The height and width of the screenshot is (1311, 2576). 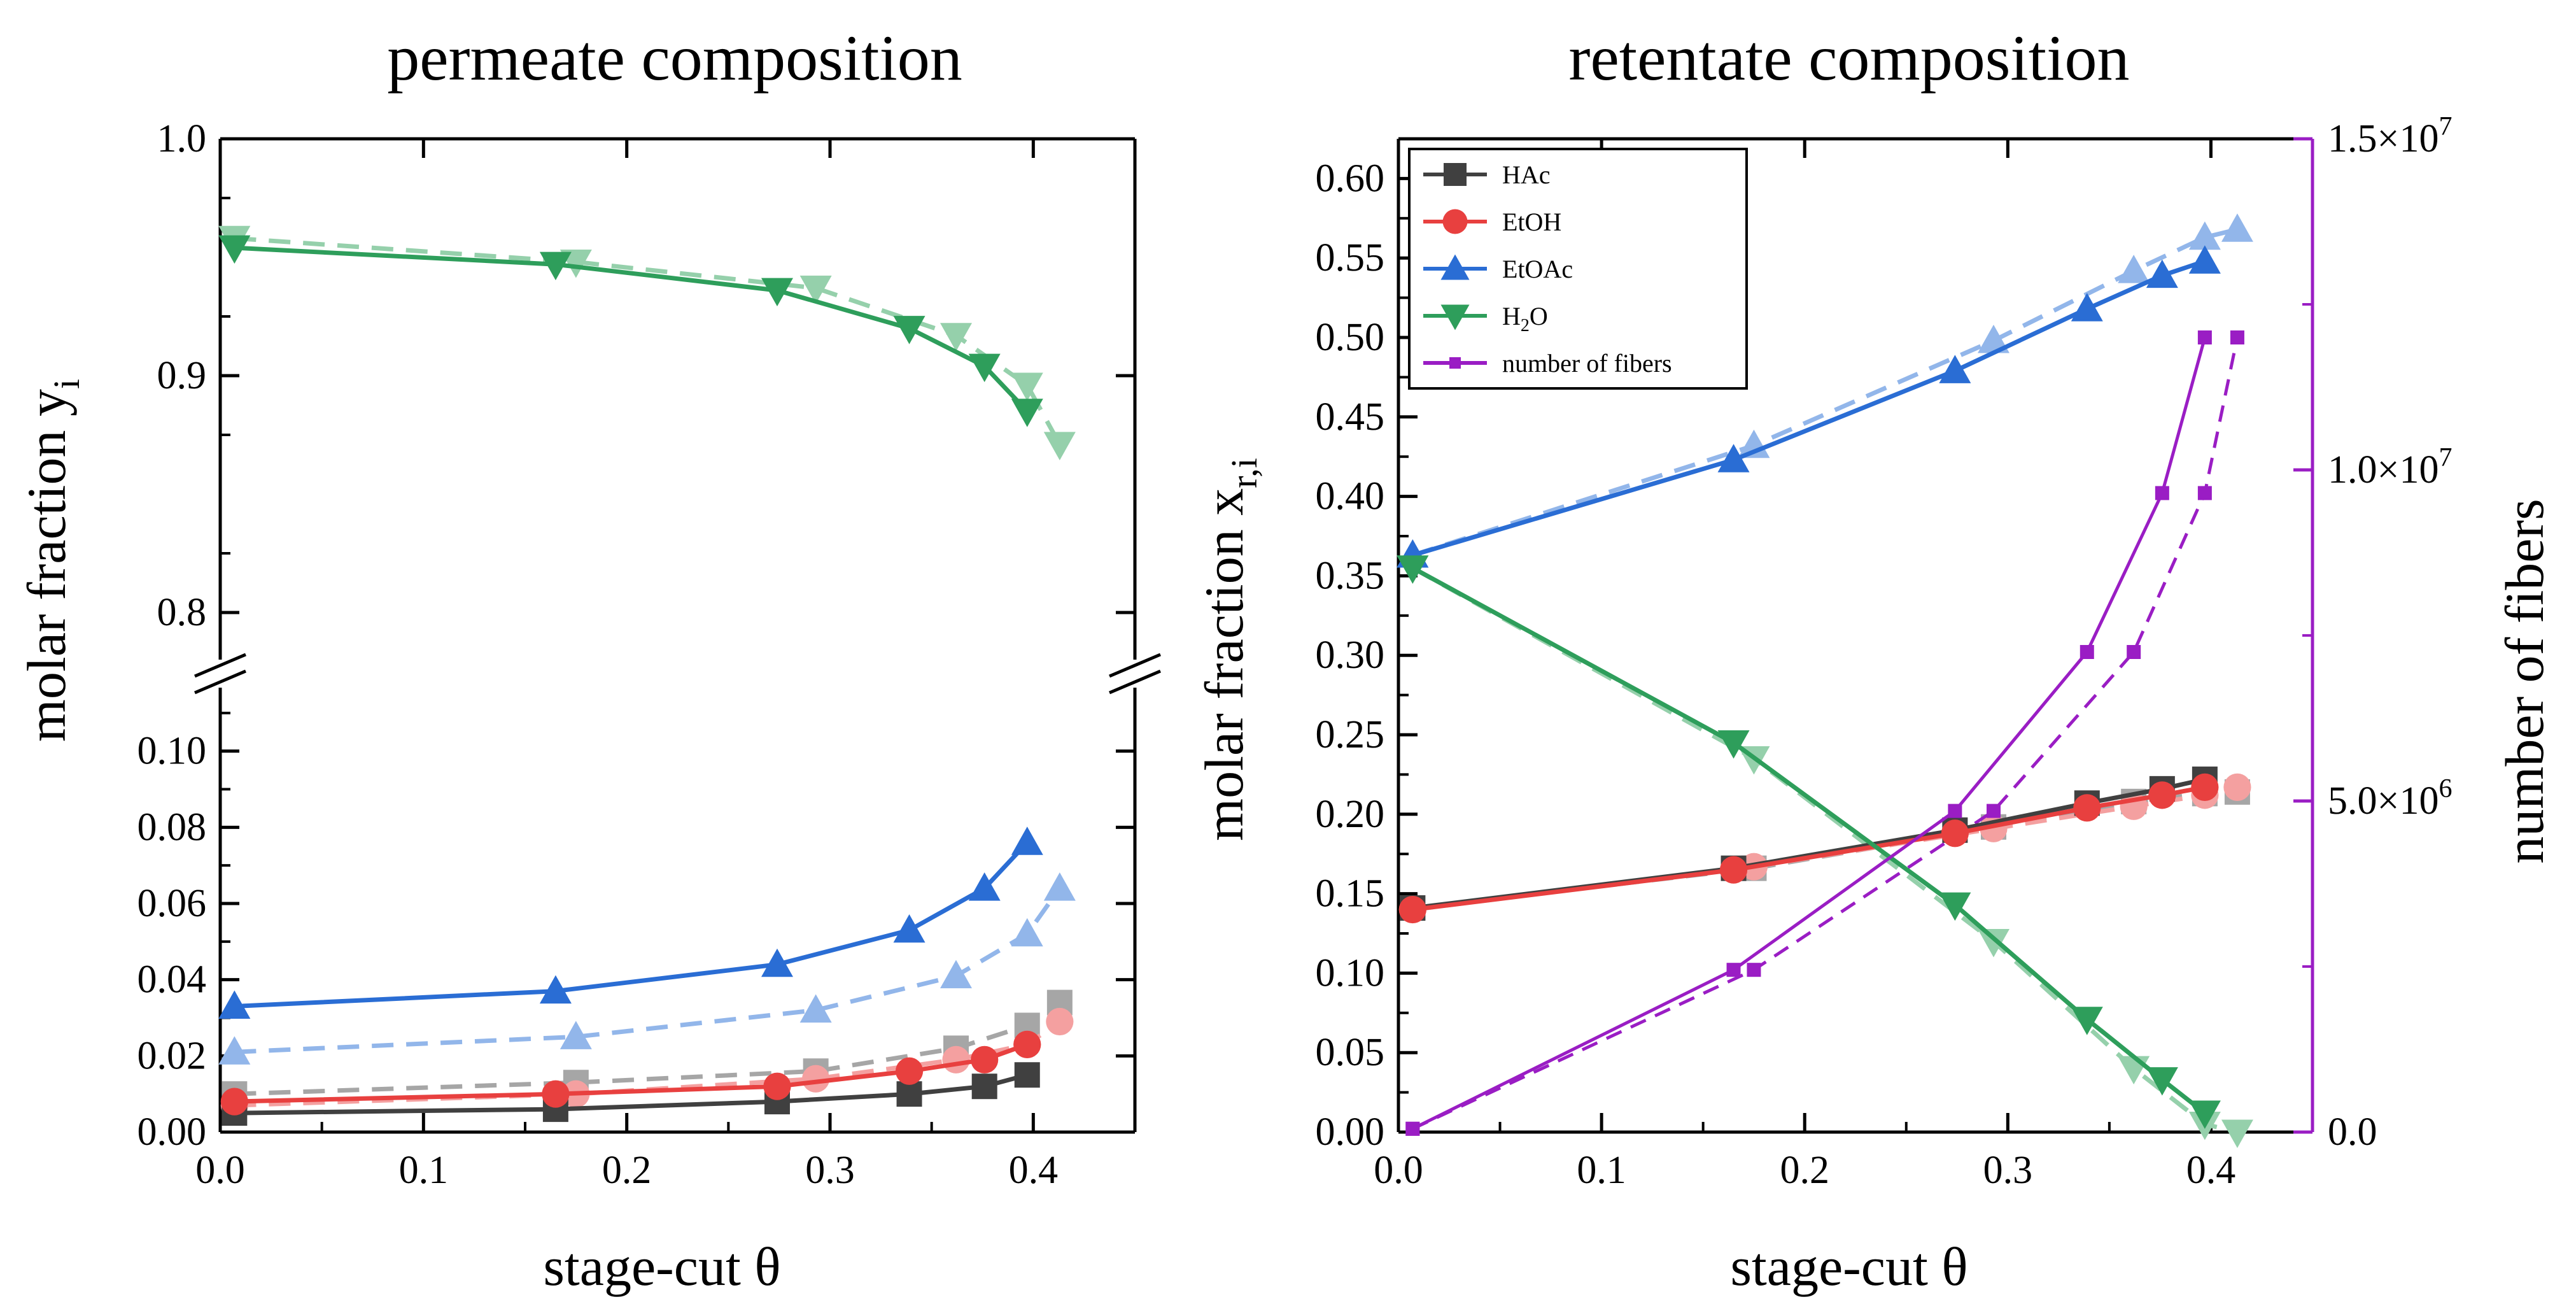 What do you see at coordinates (1850, 58) in the screenshot?
I see `retentate-title: retentate composition` at bounding box center [1850, 58].